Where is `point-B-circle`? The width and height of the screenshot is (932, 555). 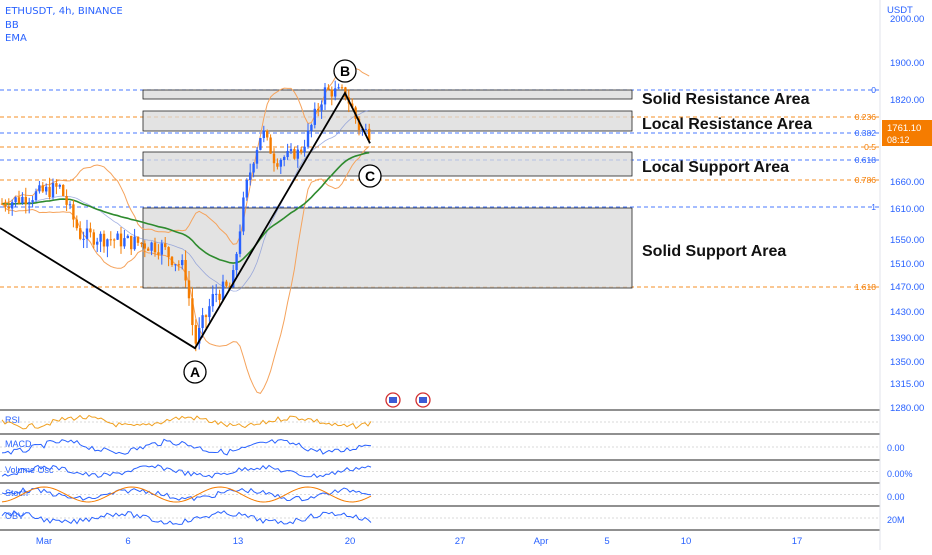 point-B-circle is located at coordinates (345, 71).